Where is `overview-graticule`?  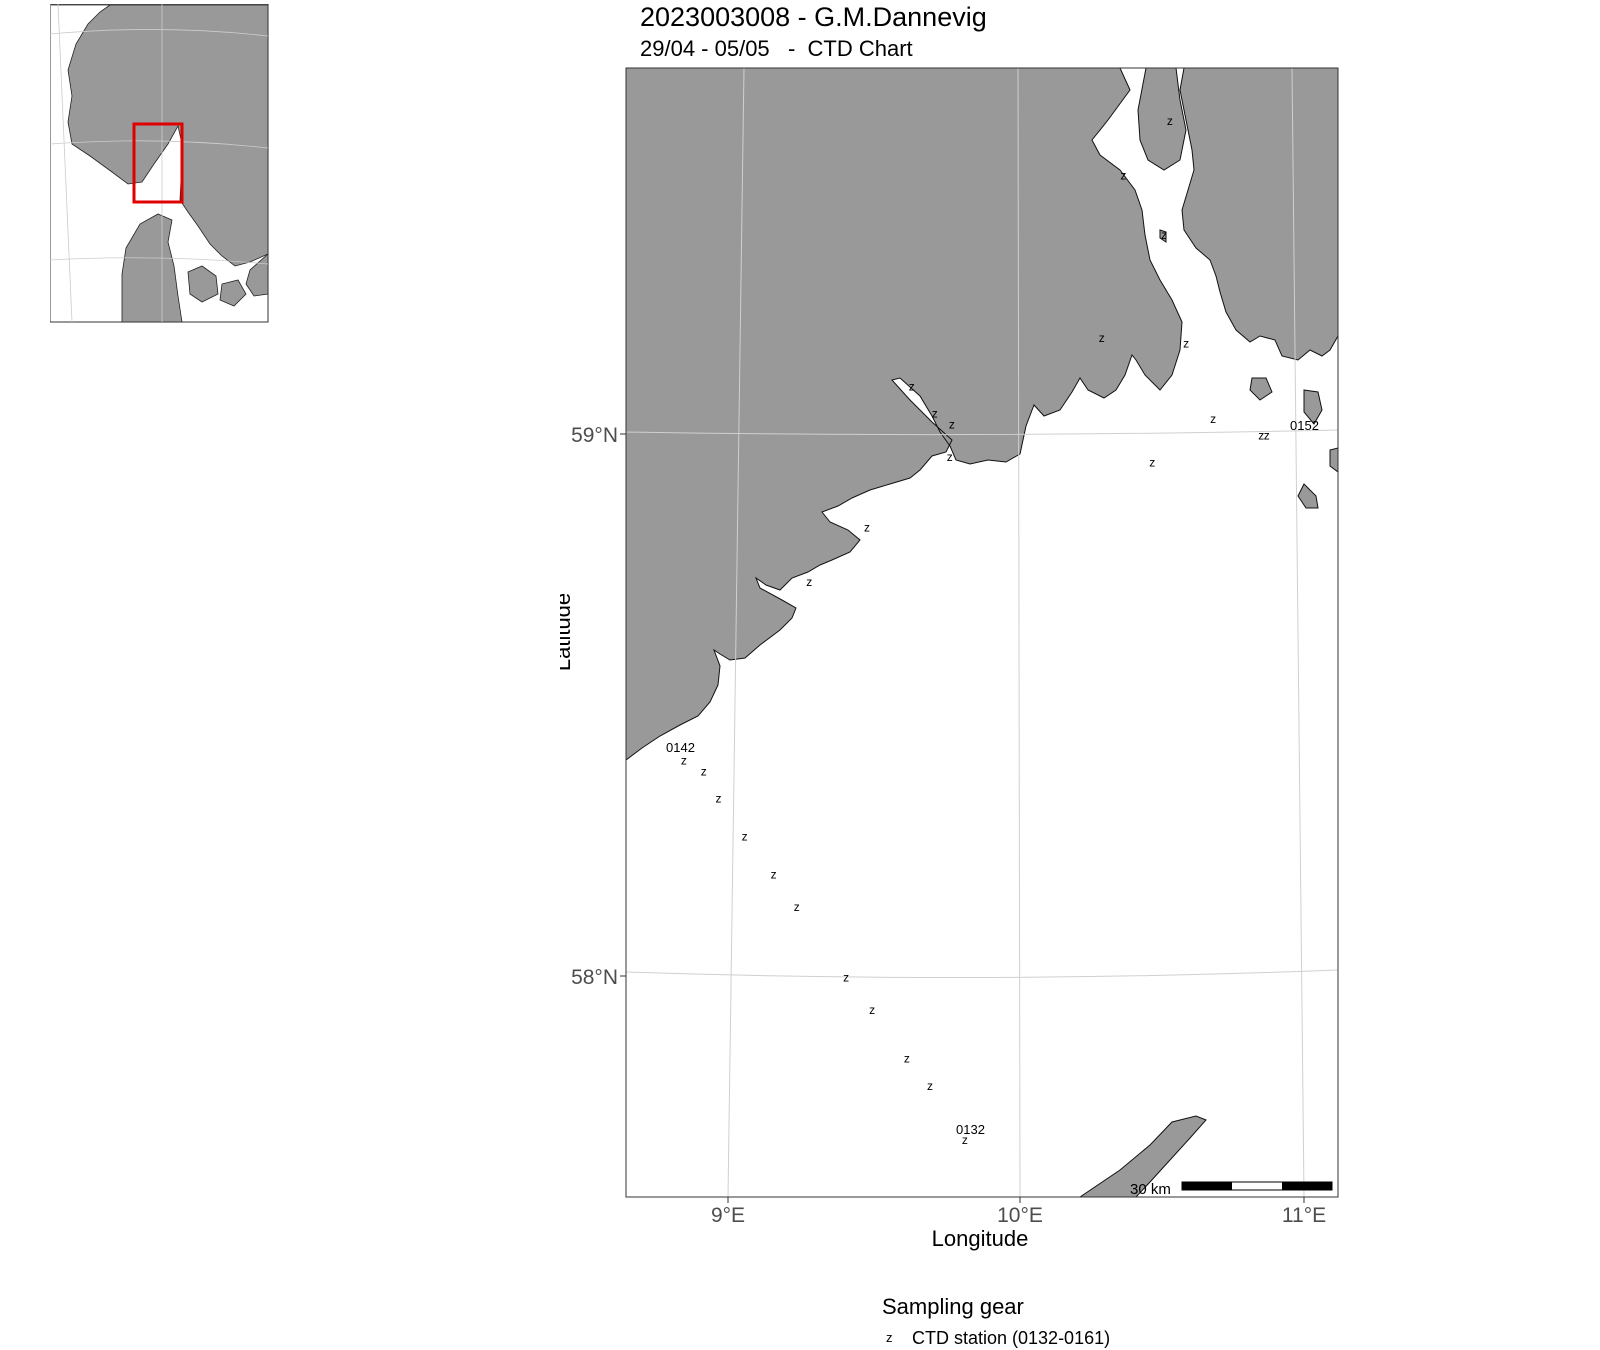 overview-graticule is located at coordinates (159, 163).